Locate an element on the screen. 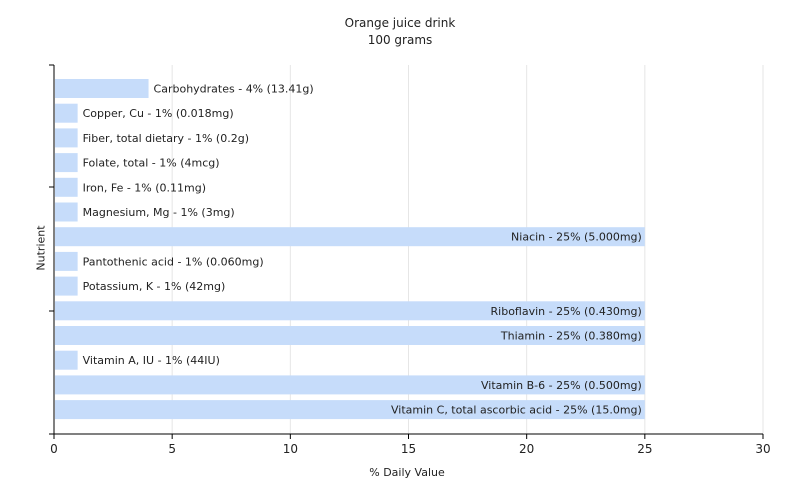  bar-label-2: Fiber, total dietary - 1% (0.2g) is located at coordinates (166, 138).